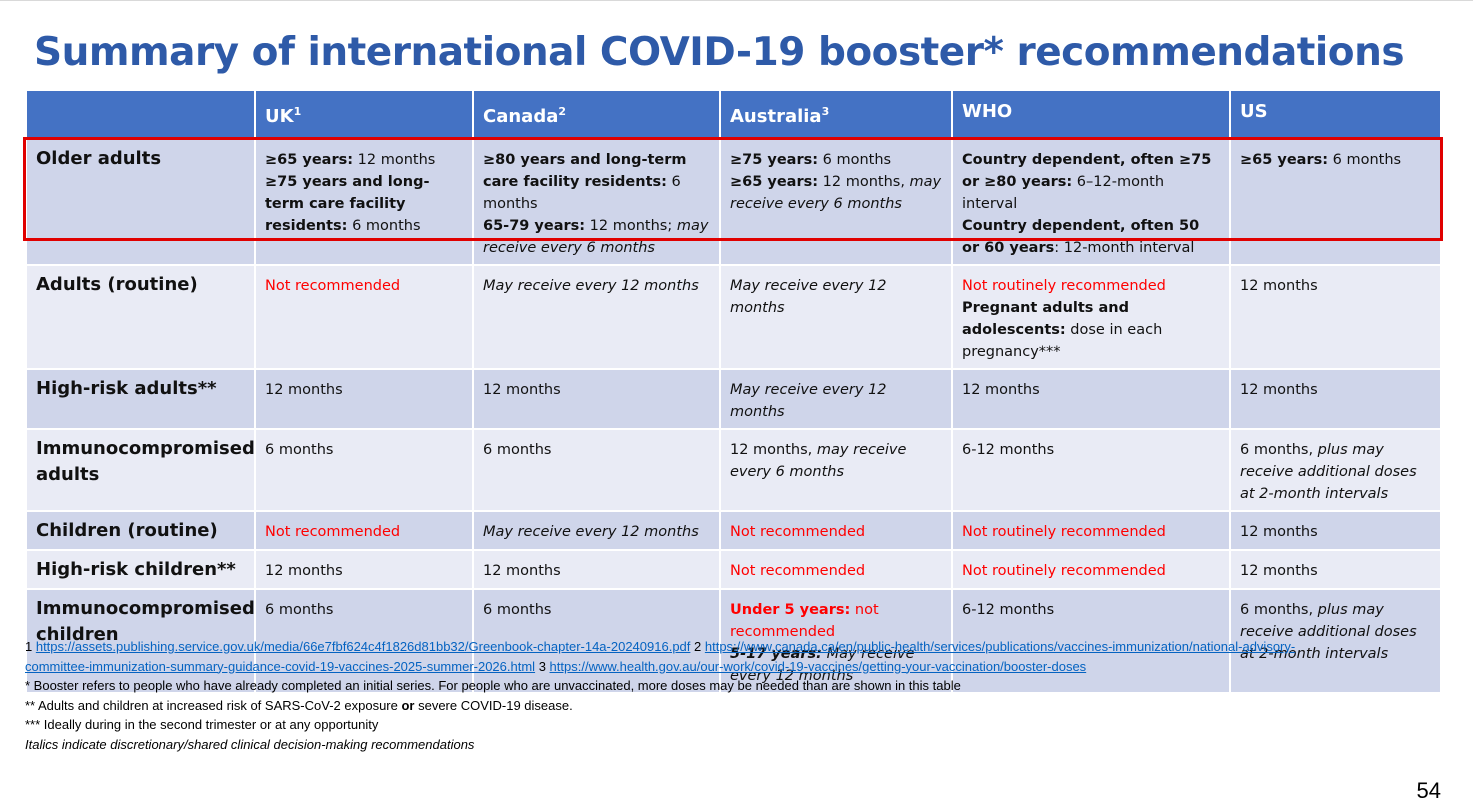 This screenshot has height=804, width=1473. What do you see at coordinates (1091, 114) in the screenshot?
I see `header-who: WHO` at bounding box center [1091, 114].